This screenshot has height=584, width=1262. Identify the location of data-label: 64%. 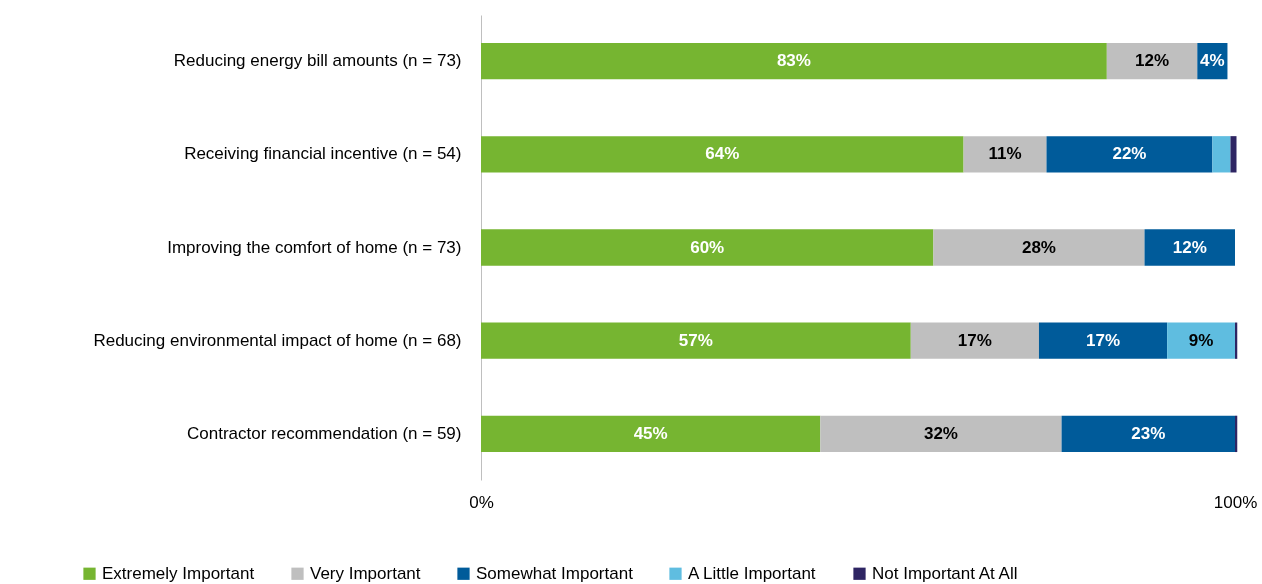
(722, 154).